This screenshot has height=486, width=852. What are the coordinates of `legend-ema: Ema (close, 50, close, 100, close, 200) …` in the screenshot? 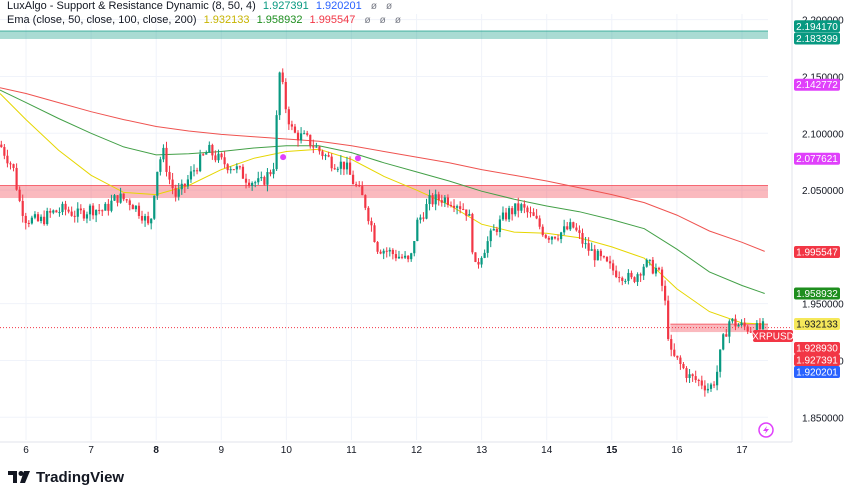 It's located at (204, 20).